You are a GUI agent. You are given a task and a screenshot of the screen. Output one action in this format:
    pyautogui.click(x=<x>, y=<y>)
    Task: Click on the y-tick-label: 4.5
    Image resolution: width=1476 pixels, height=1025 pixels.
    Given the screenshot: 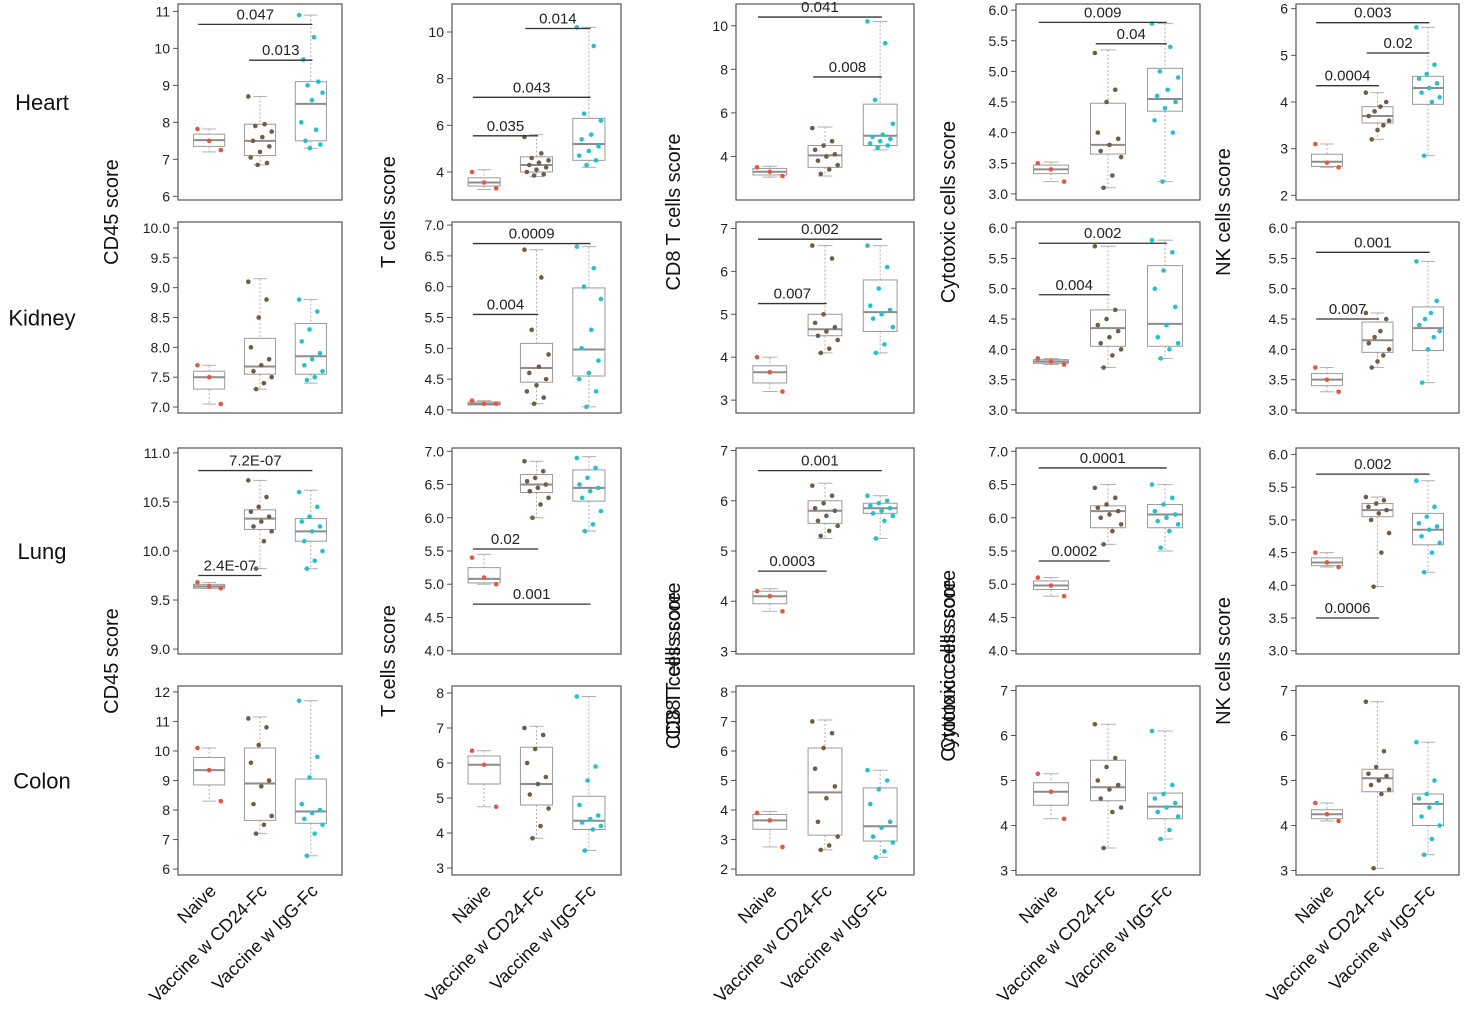 What is the action you would take?
    pyautogui.click(x=435, y=617)
    